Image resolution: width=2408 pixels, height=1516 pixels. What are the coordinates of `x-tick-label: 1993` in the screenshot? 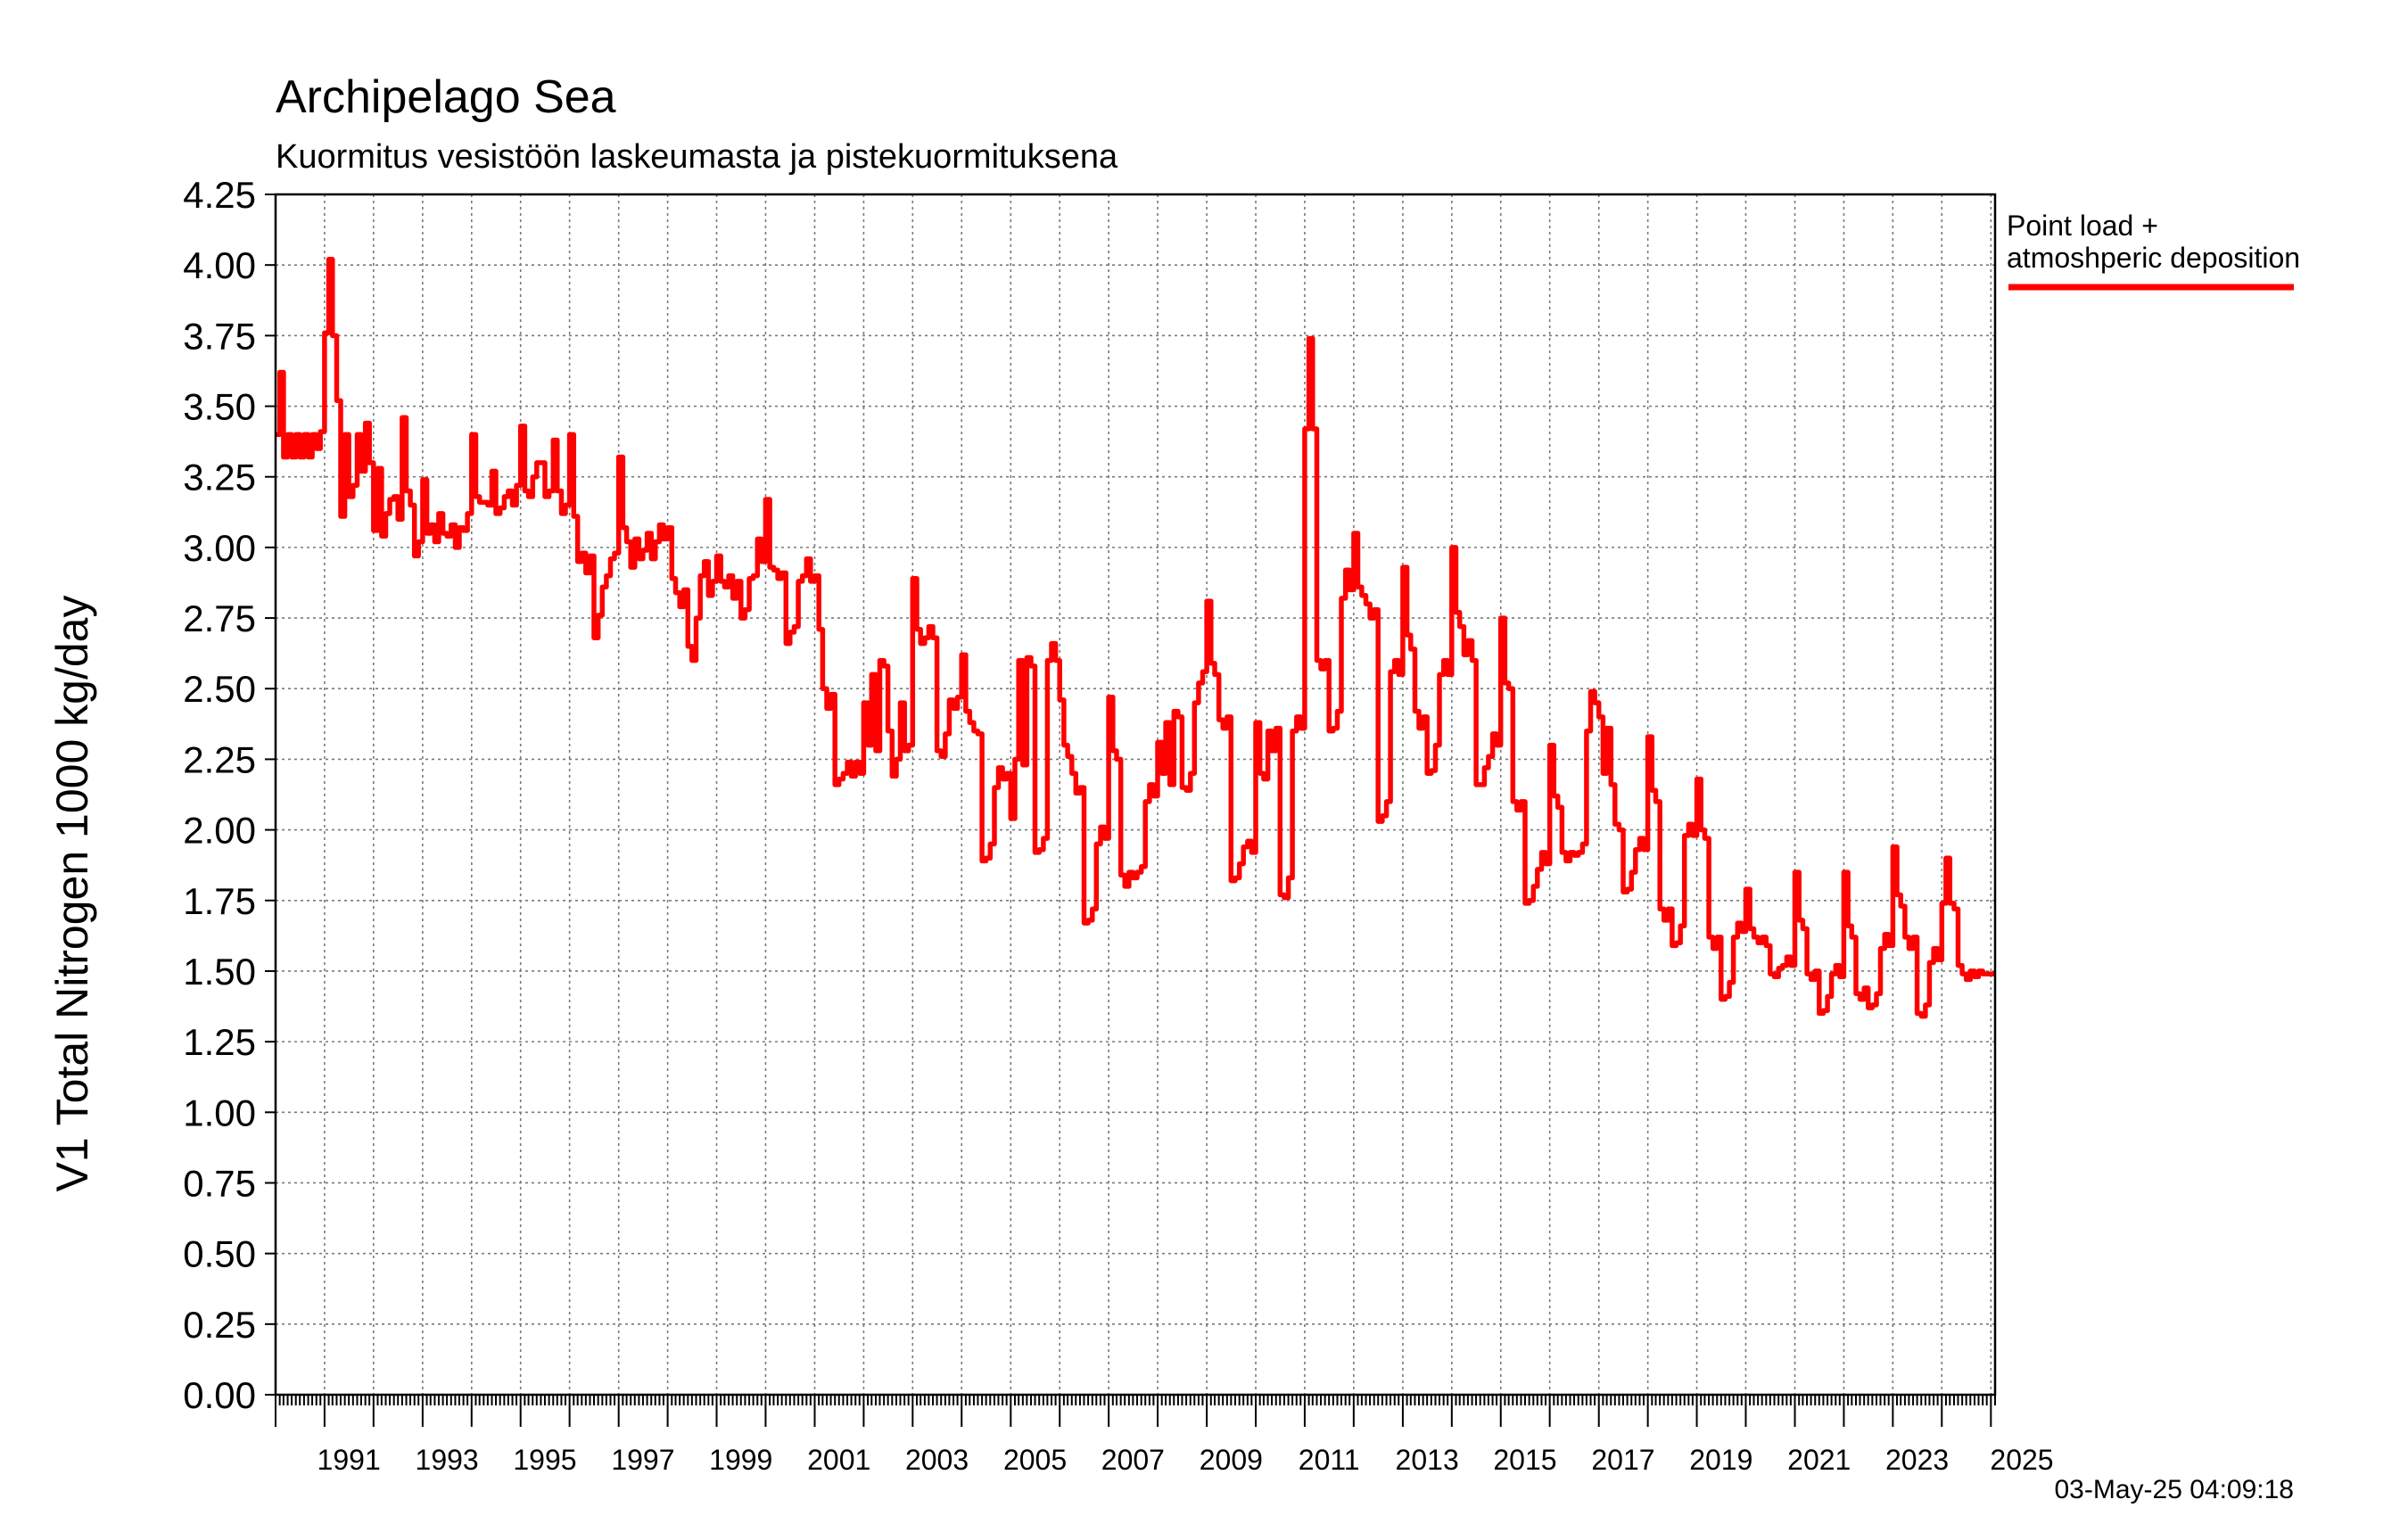 It's located at (447, 1460).